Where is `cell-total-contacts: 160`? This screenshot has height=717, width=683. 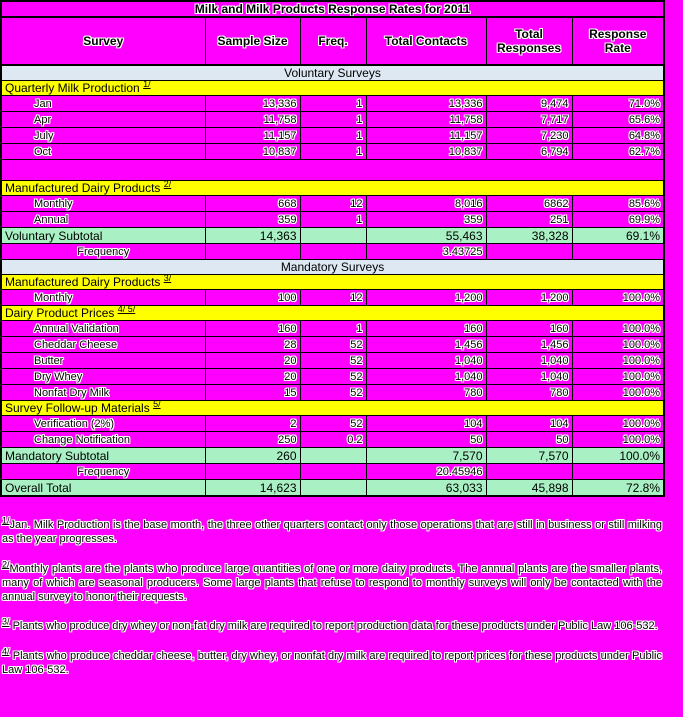 cell-total-contacts: 160 is located at coordinates (426, 328).